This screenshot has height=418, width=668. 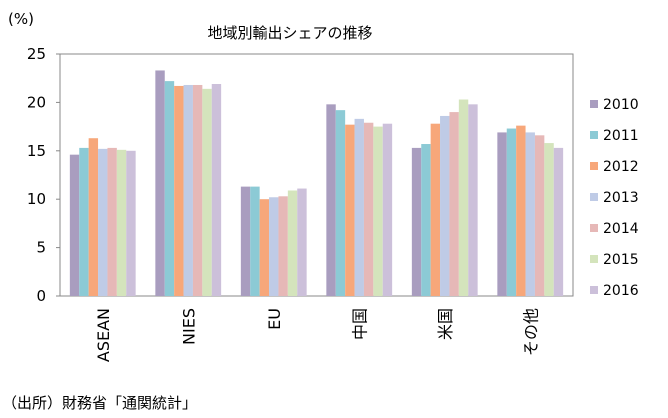 What do you see at coordinates (41, 248) in the screenshot?
I see `y-tick-label: 5` at bounding box center [41, 248].